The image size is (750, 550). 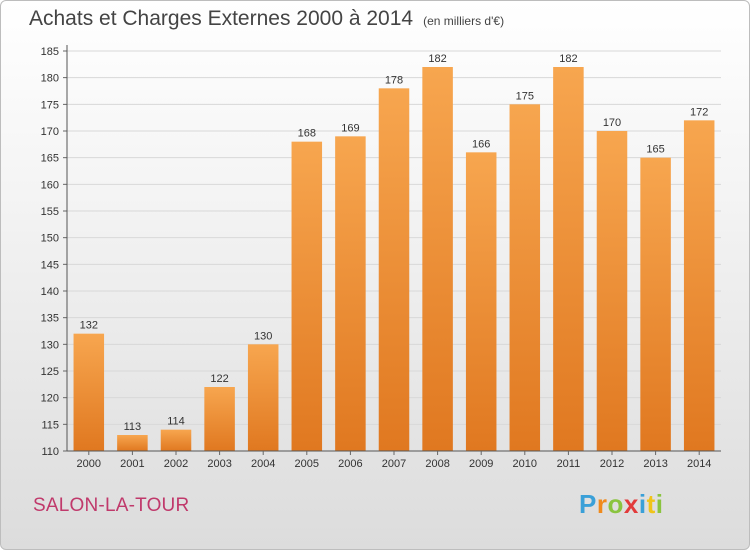 I want to click on brand-logo: Proxiti, so click(x=621, y=504).